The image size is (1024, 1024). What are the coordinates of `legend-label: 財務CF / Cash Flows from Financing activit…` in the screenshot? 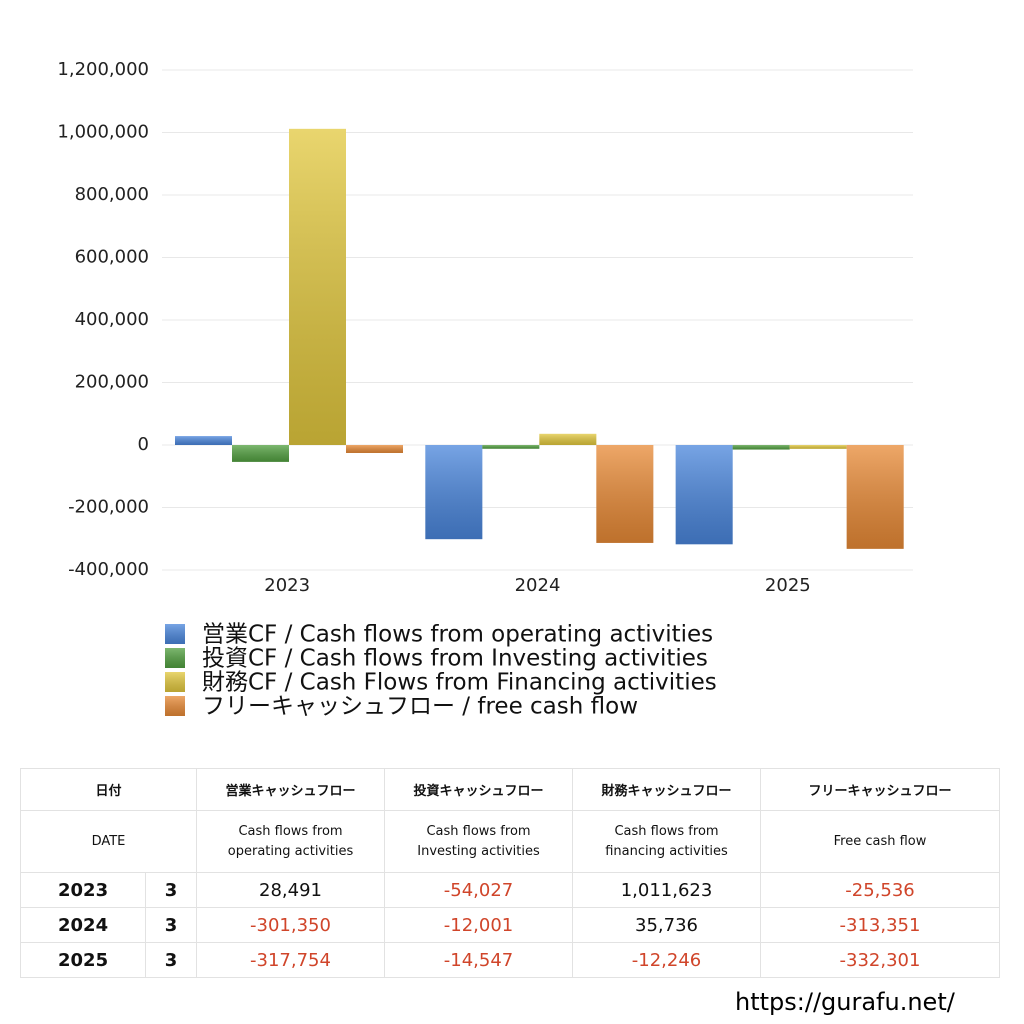 It's located at (459, 683).